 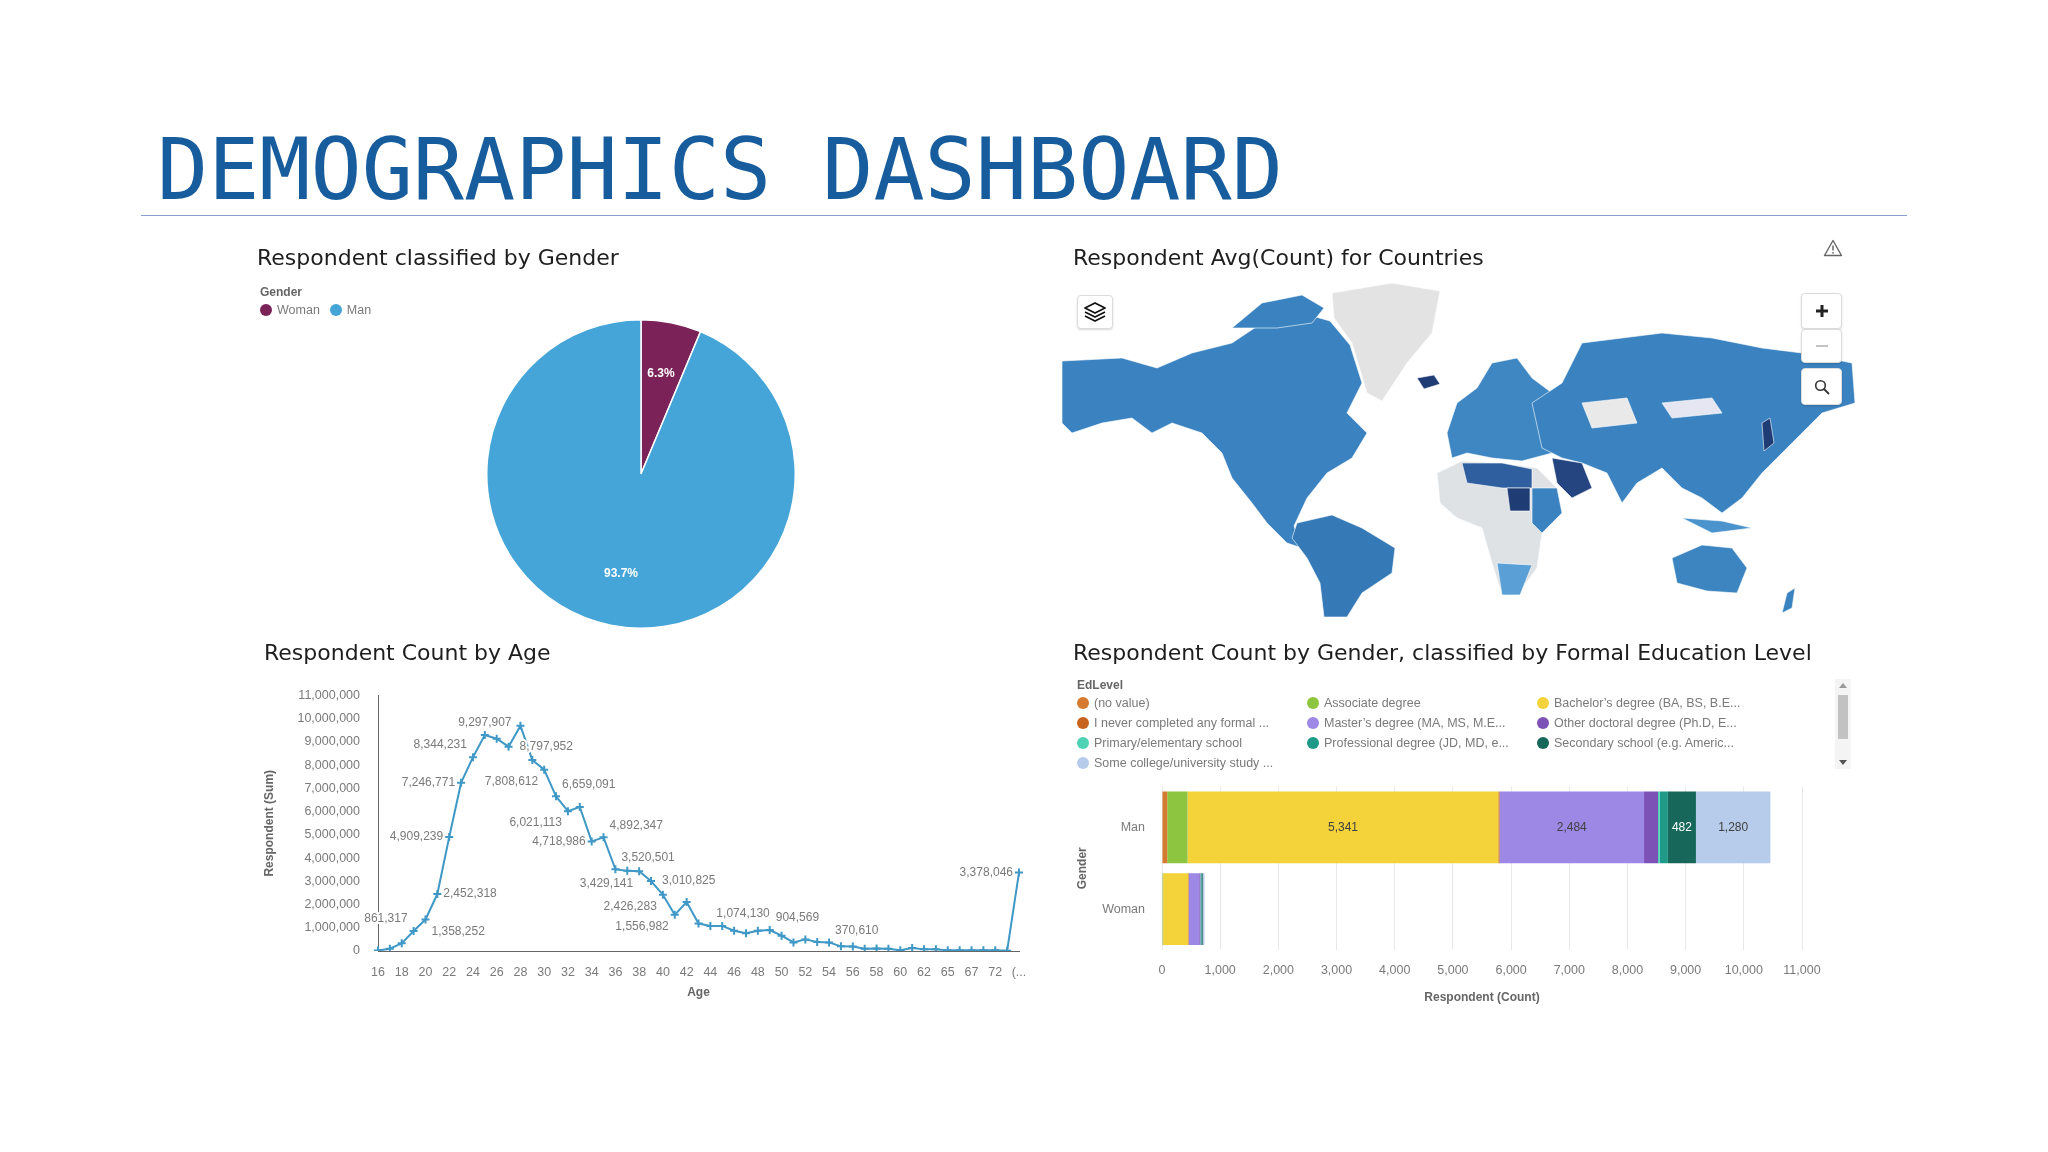 I want to click on legend-label: (no value), so click(x=1122, y=703).